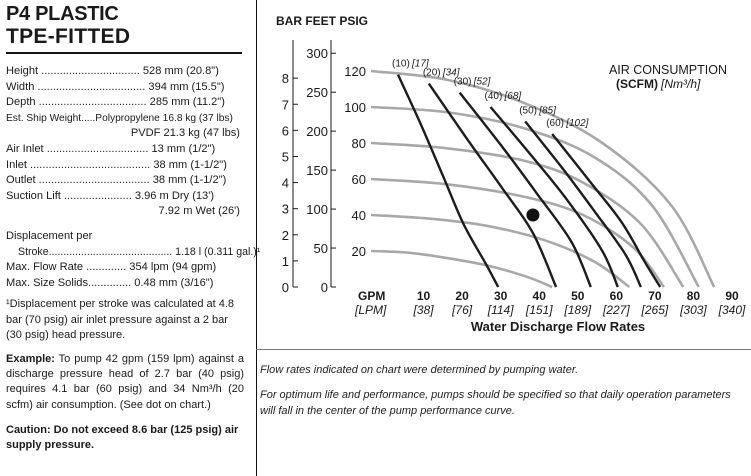  What do you see at coordinates (462, 296) in the screenshot?
I see `x-tick-gpm: 20` at bounding box center [462, 296].